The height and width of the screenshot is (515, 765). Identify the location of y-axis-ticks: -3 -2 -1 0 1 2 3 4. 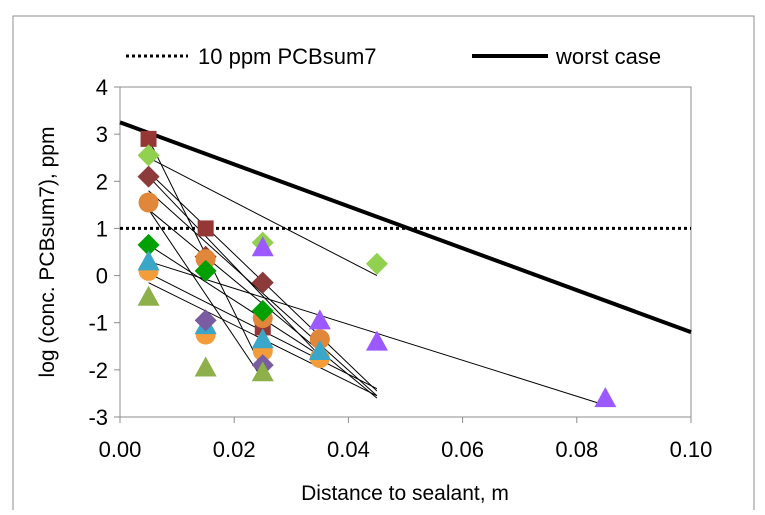
(104, 252).